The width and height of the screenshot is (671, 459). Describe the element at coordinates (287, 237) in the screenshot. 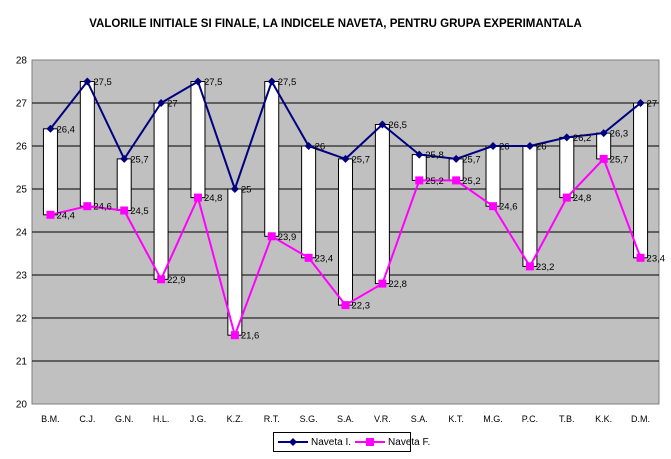

I see `data-label: 23,9` at that location.